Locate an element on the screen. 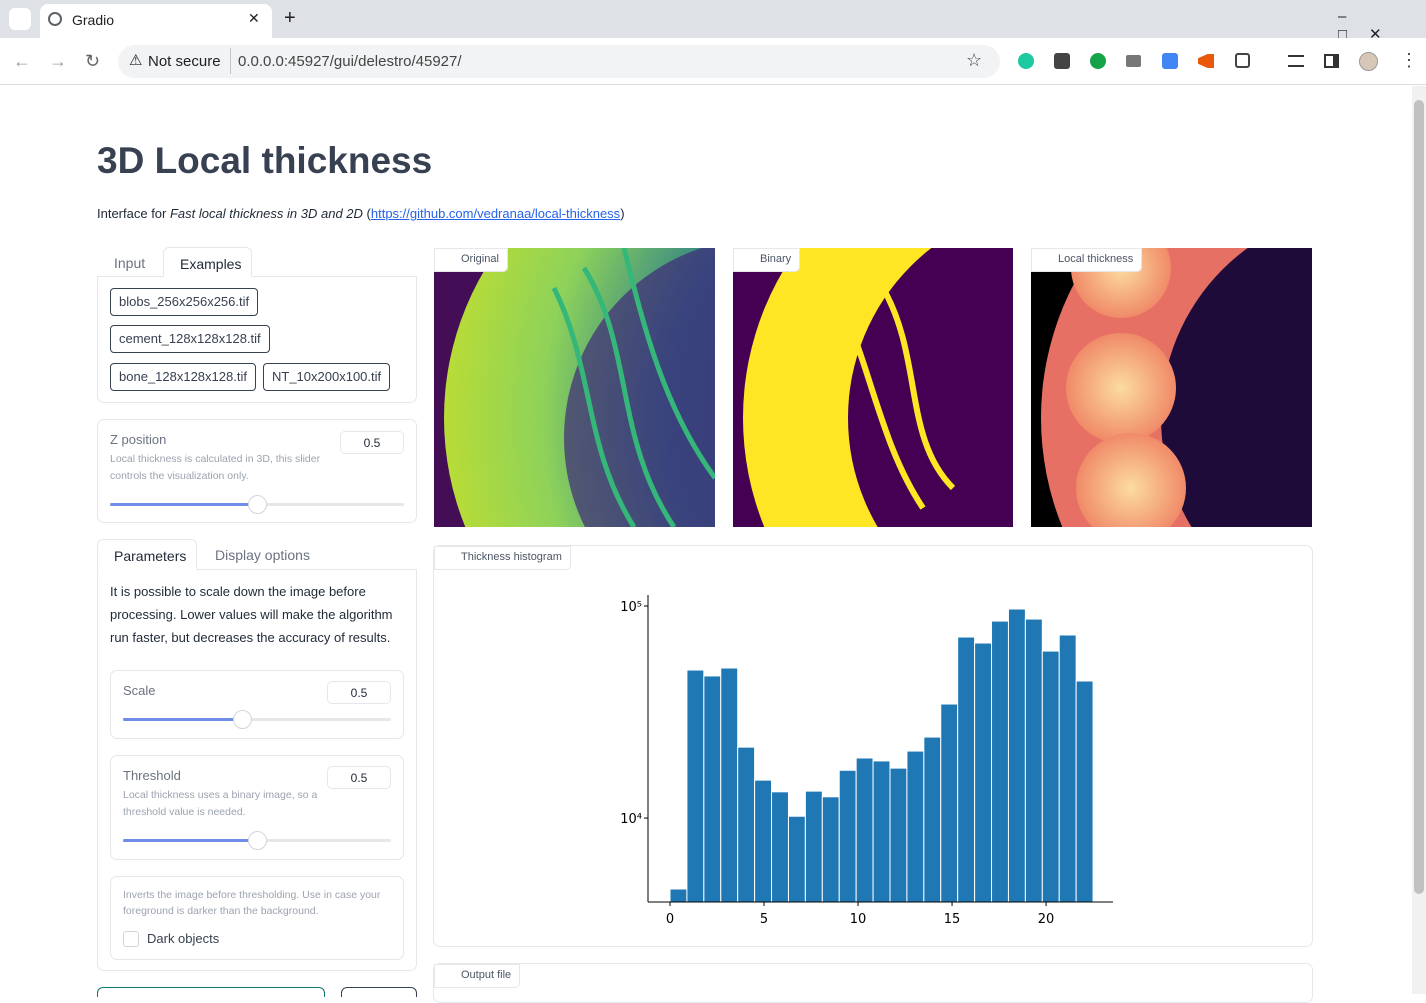 This screenshot has height=1003, width=1426. divider is located at coordinates (230, 61).